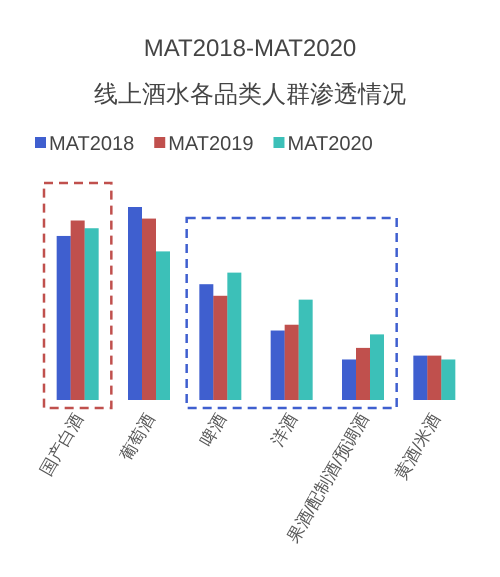 The image size is (500, 577). I want to click on x-tick-label: 洋酒, so click(285, 430).